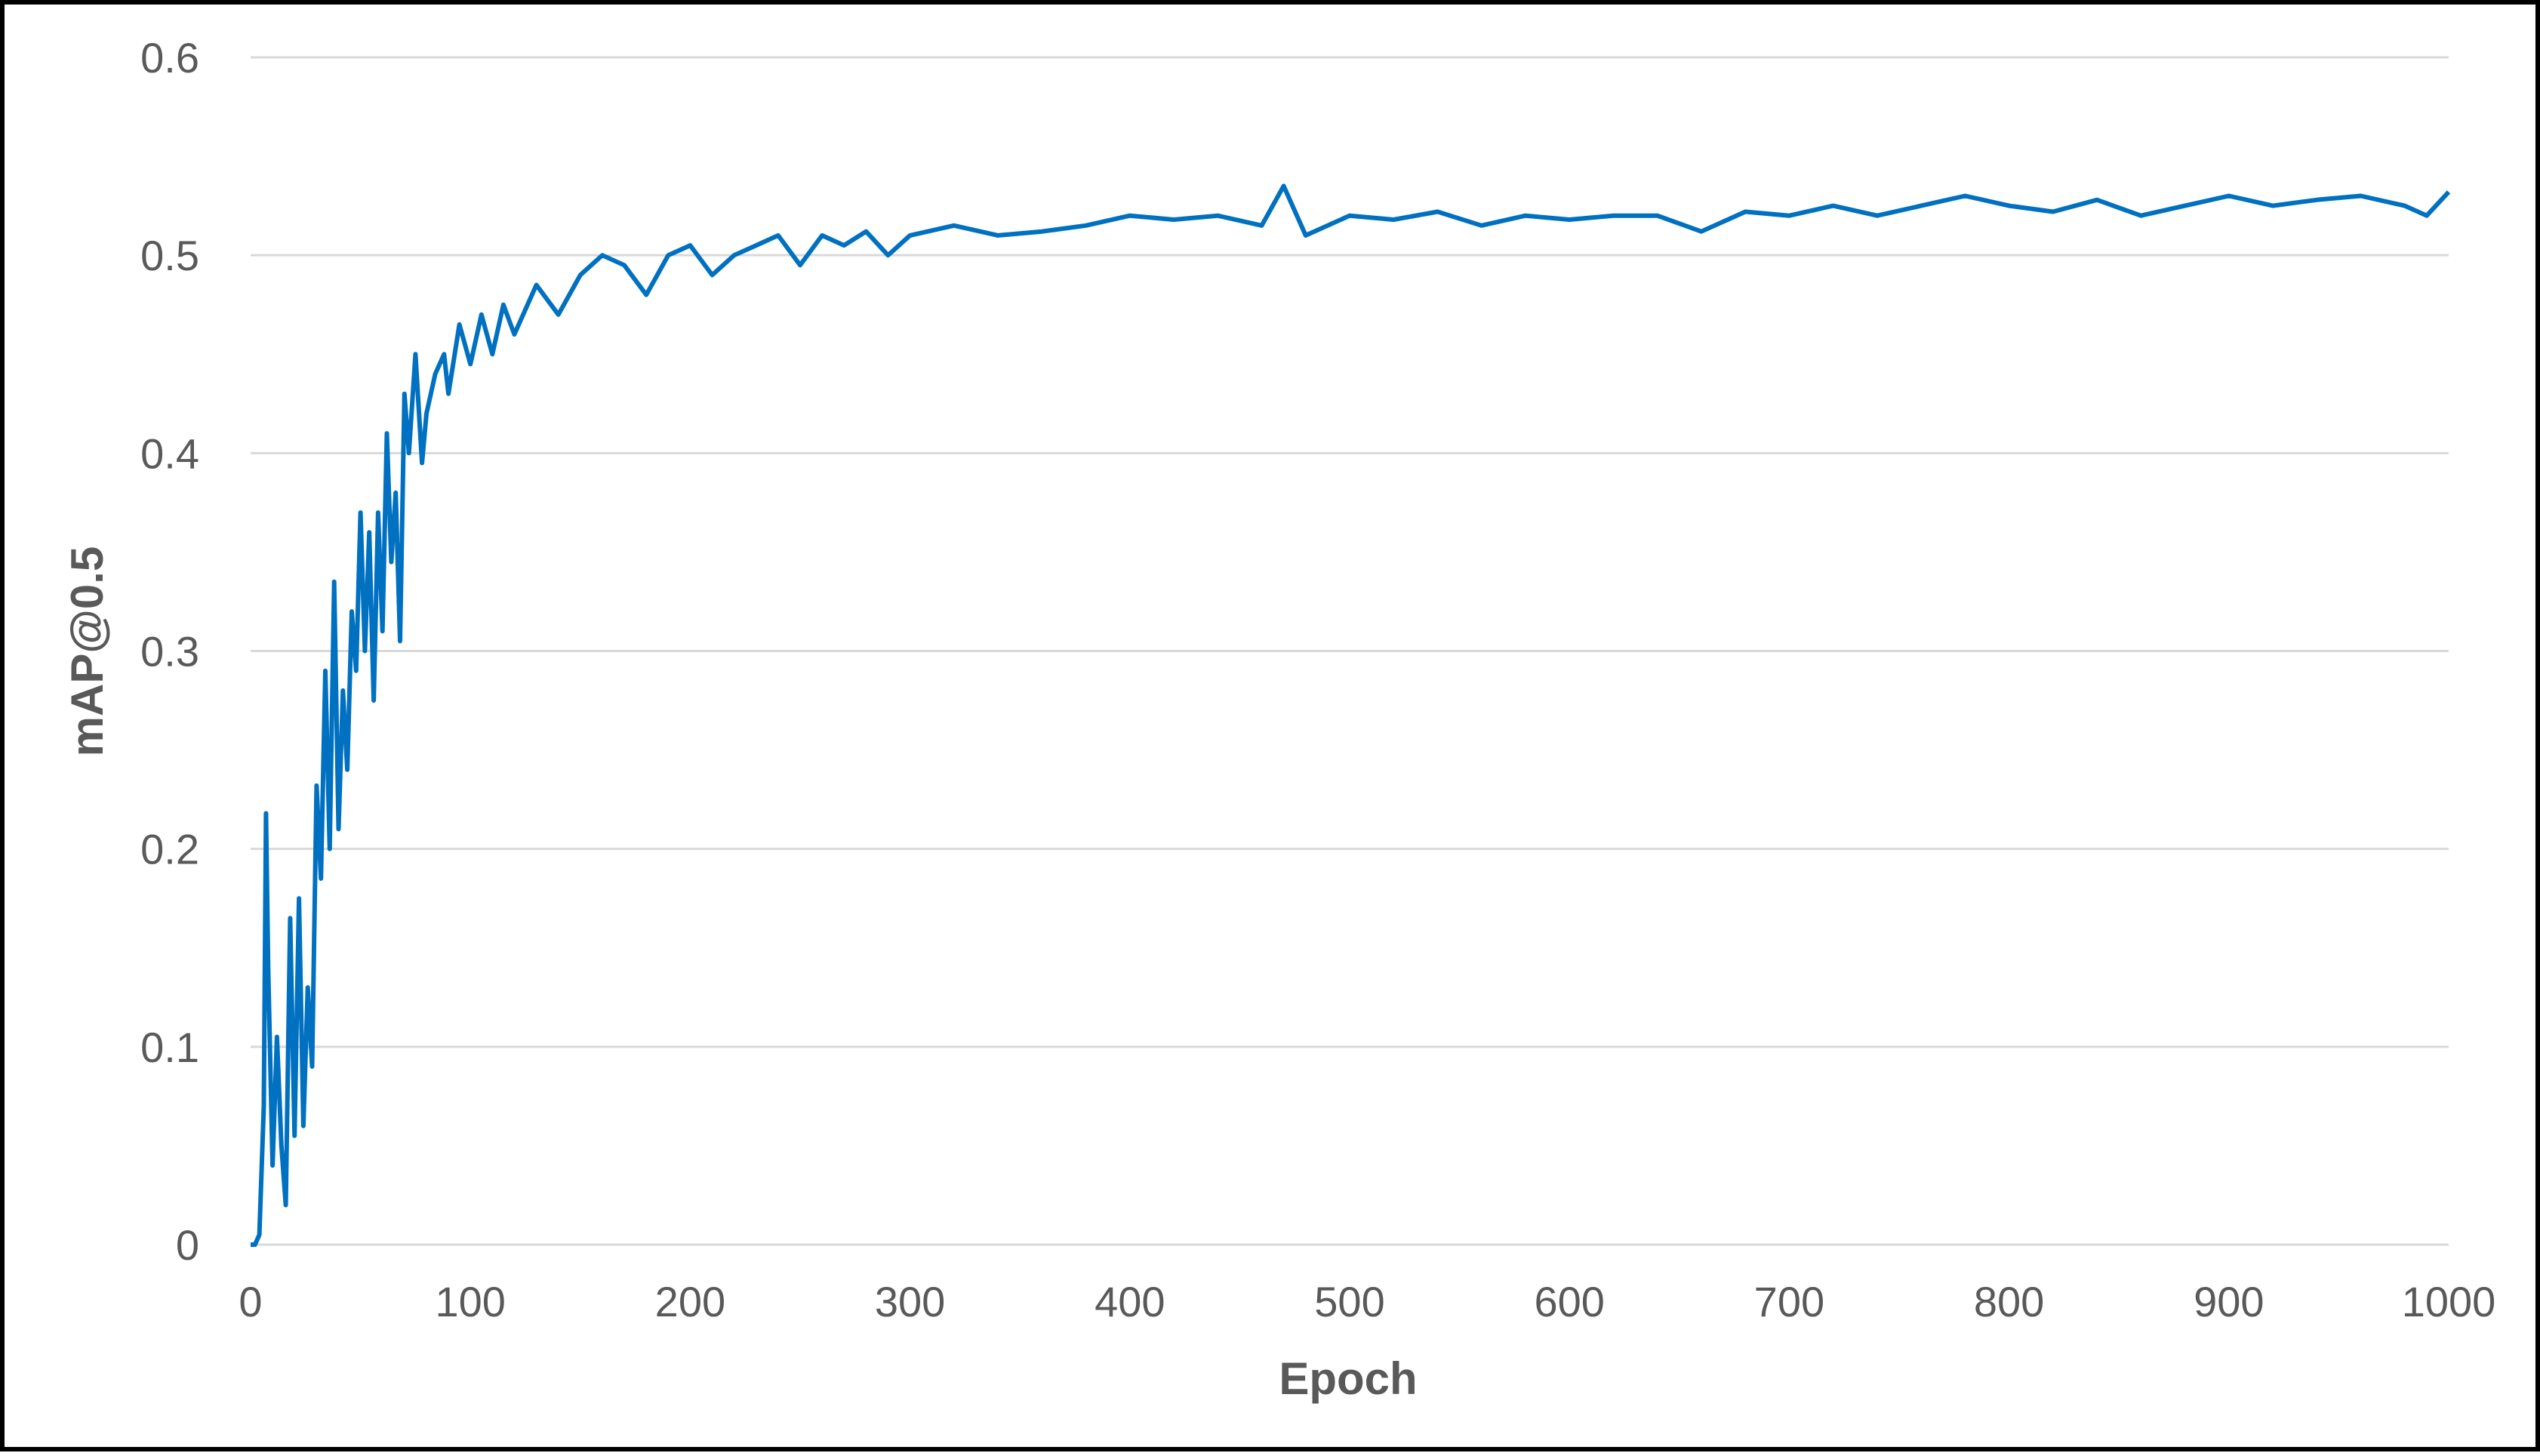  What do you see at coordinates (2229, 1301) in the screenshot?
I see `x-tick-label: 900` at bounding box center [2229, 1301].